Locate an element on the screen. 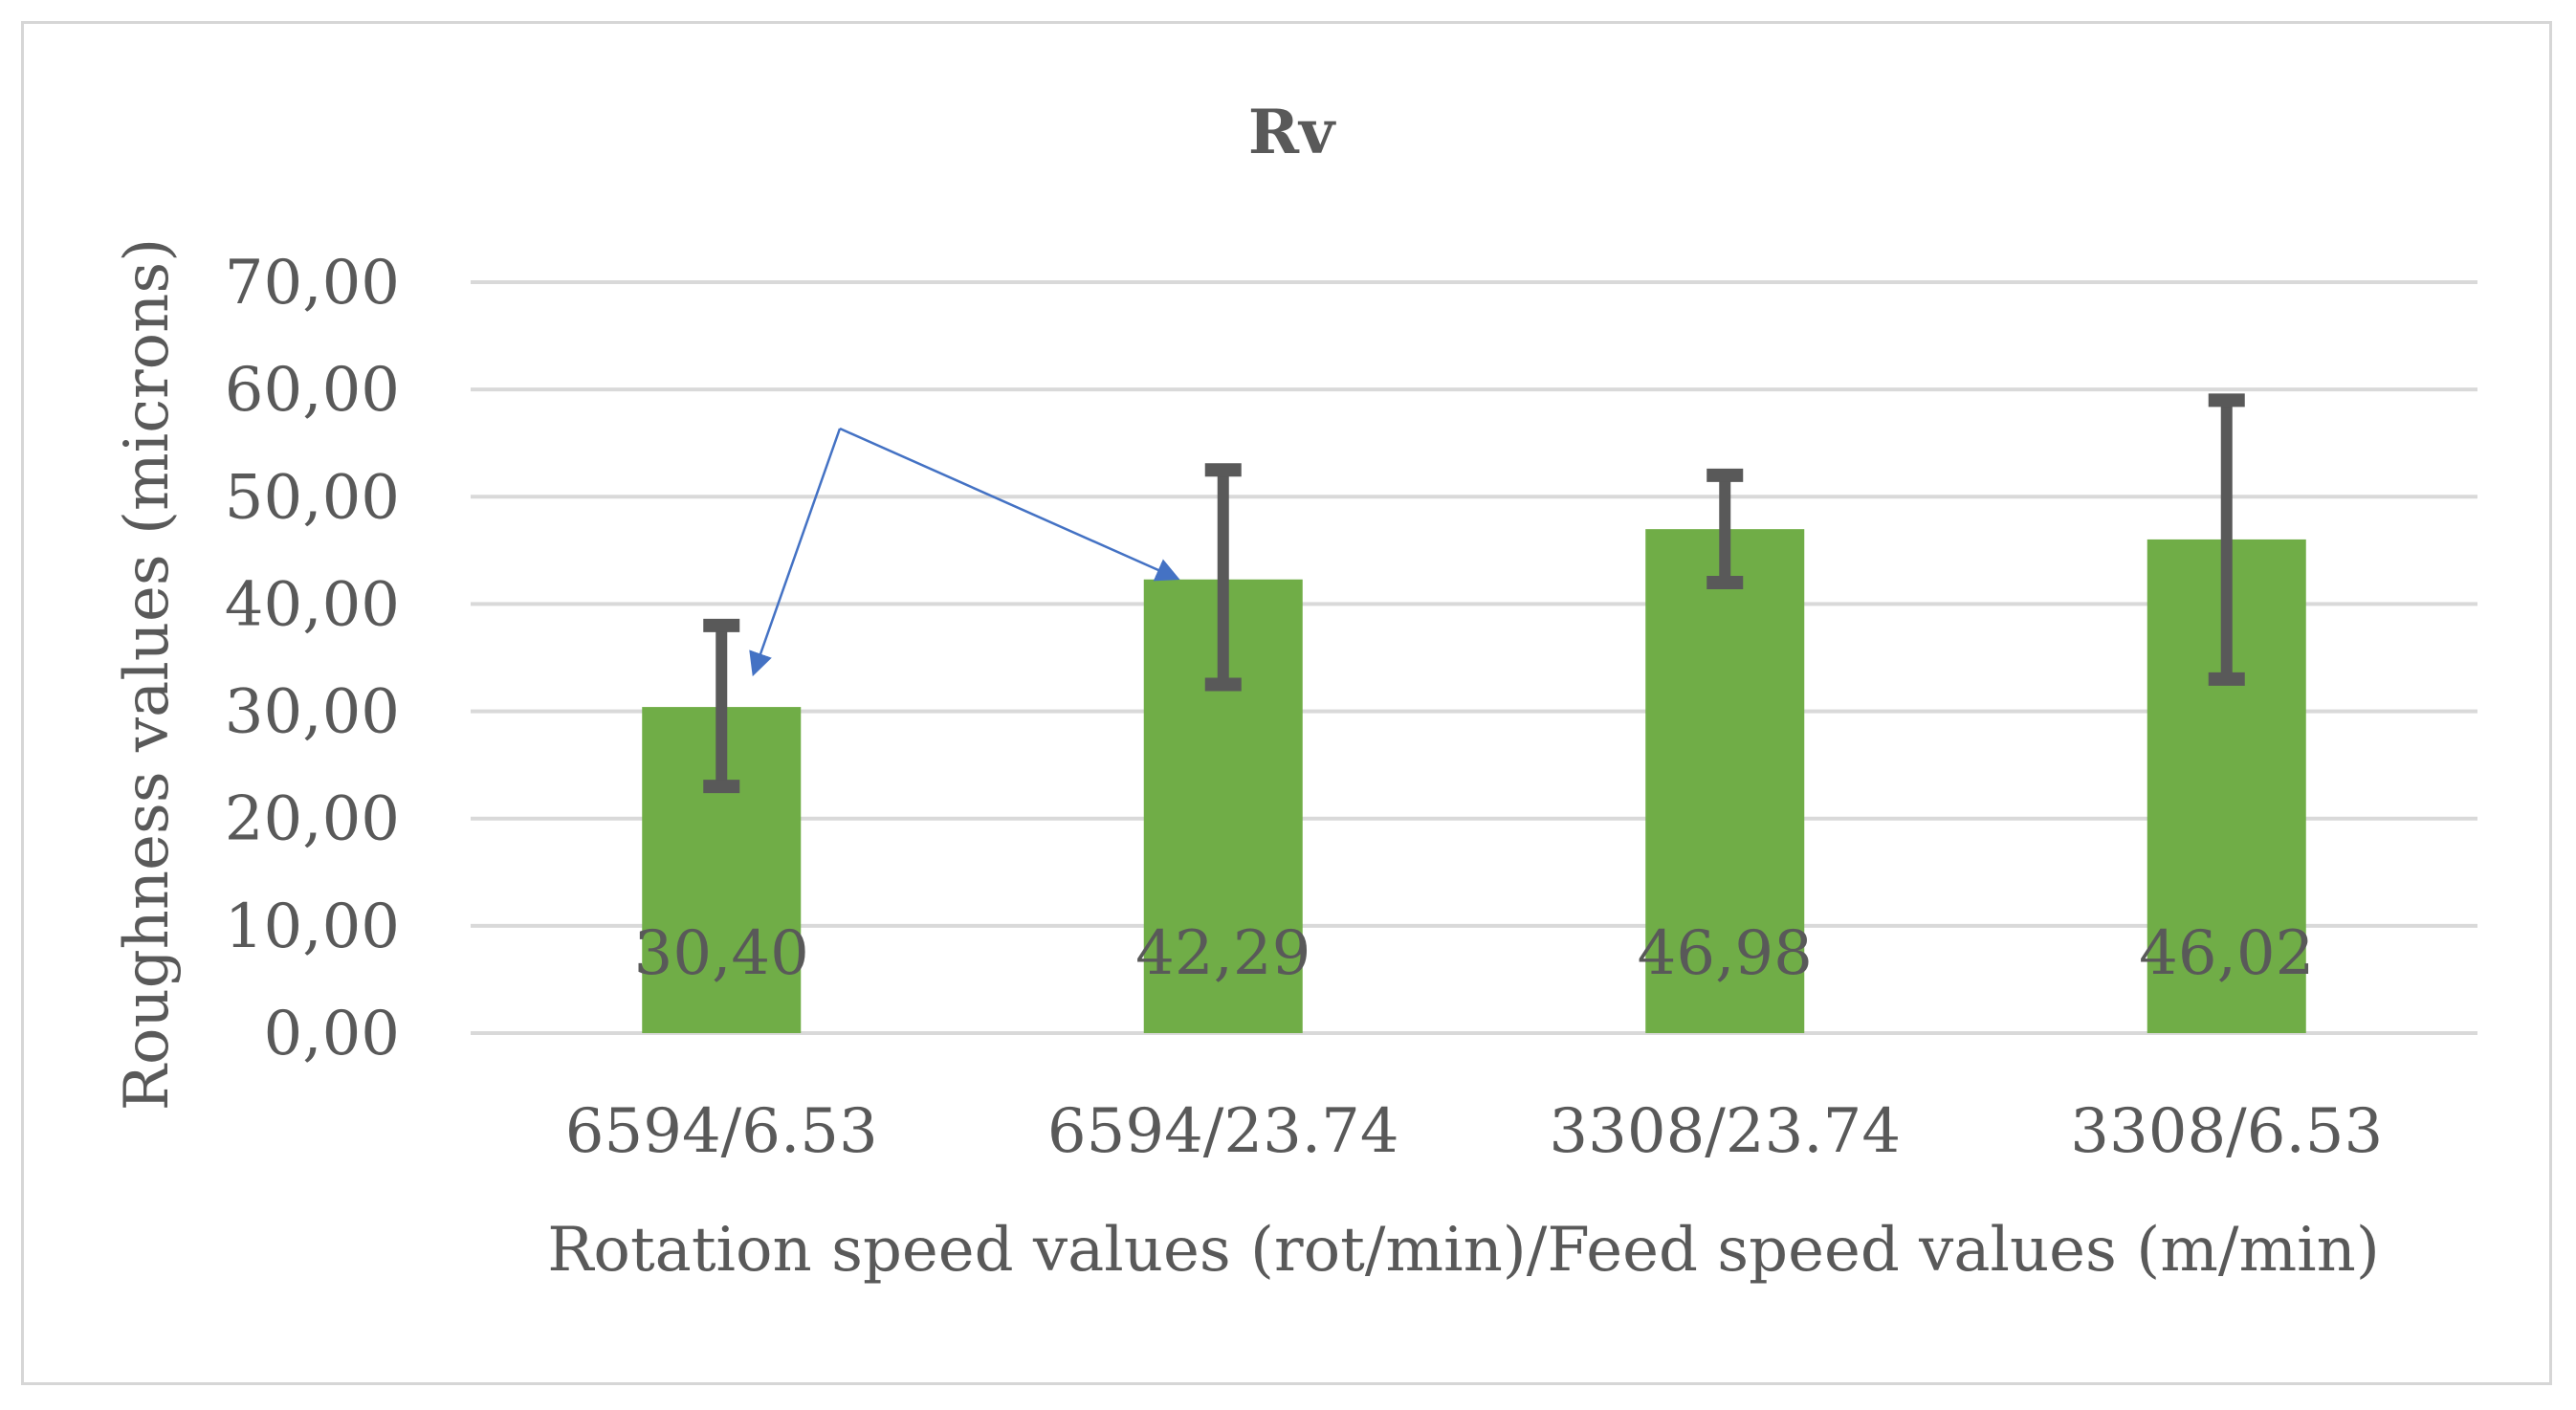 This screenshot has width=2576, height=1410. y-axis-tick-labels: 0,00 10,00 20,00 30,00 40,00 50,00 60,00 70,00 is located at coordinates (313, 659).